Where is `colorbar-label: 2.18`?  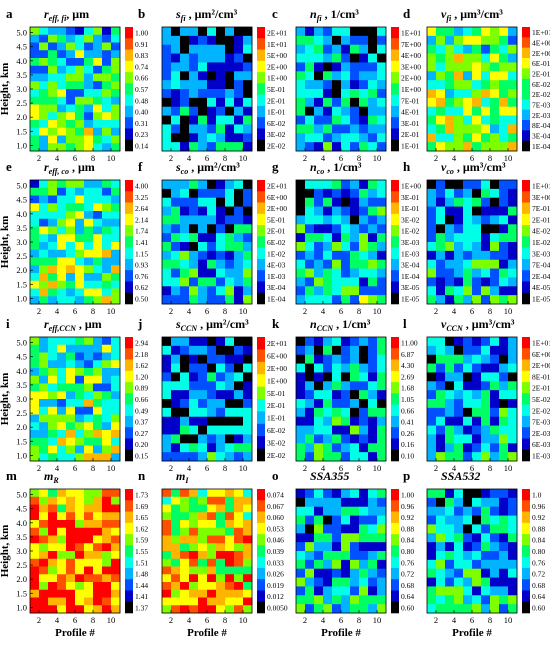 colorbar-label: 2.18 is located at coordinates (141, 354).